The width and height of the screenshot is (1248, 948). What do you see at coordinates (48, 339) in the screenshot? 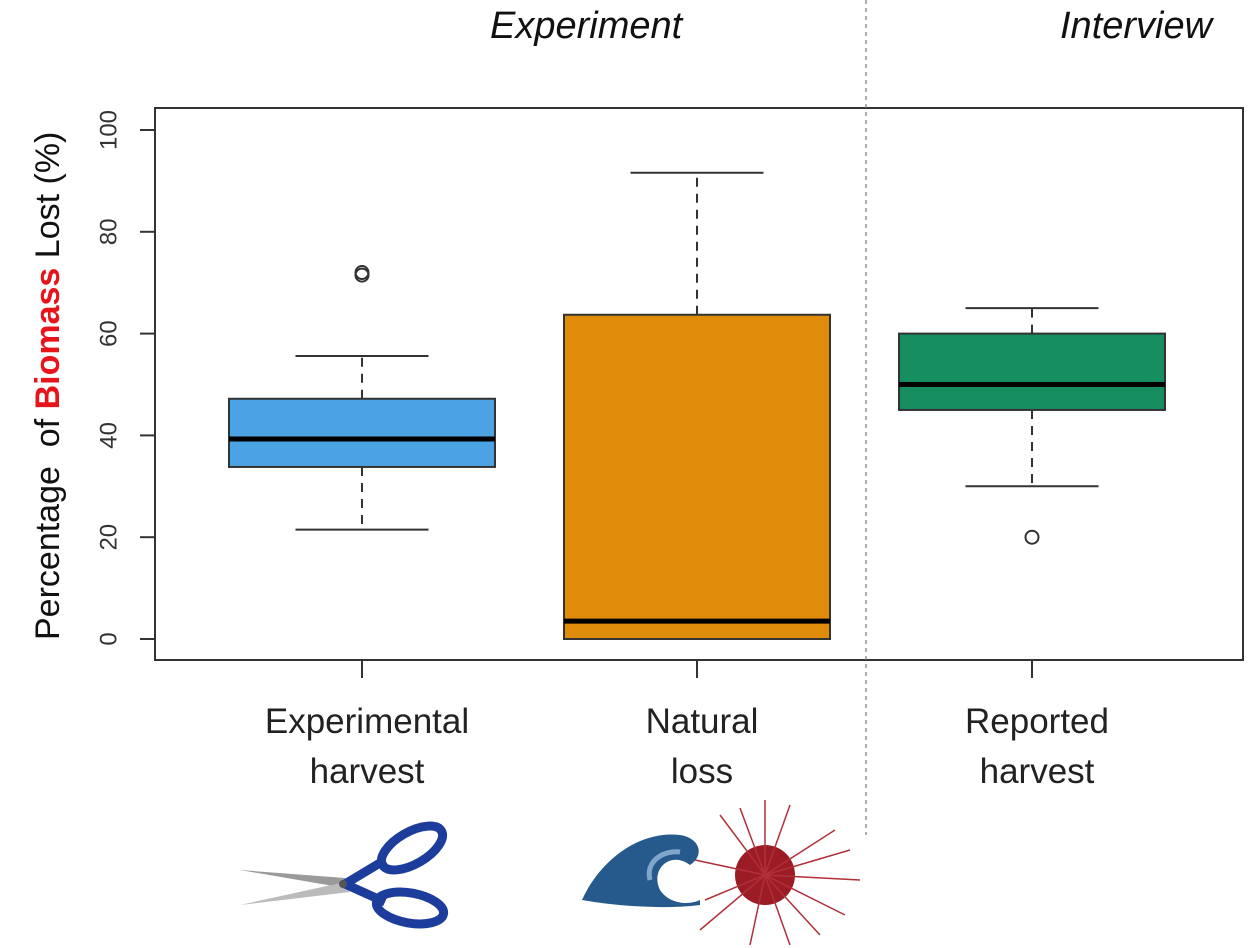
I see `y-label-highlight: Biomass` at bounding box center [48, 339].